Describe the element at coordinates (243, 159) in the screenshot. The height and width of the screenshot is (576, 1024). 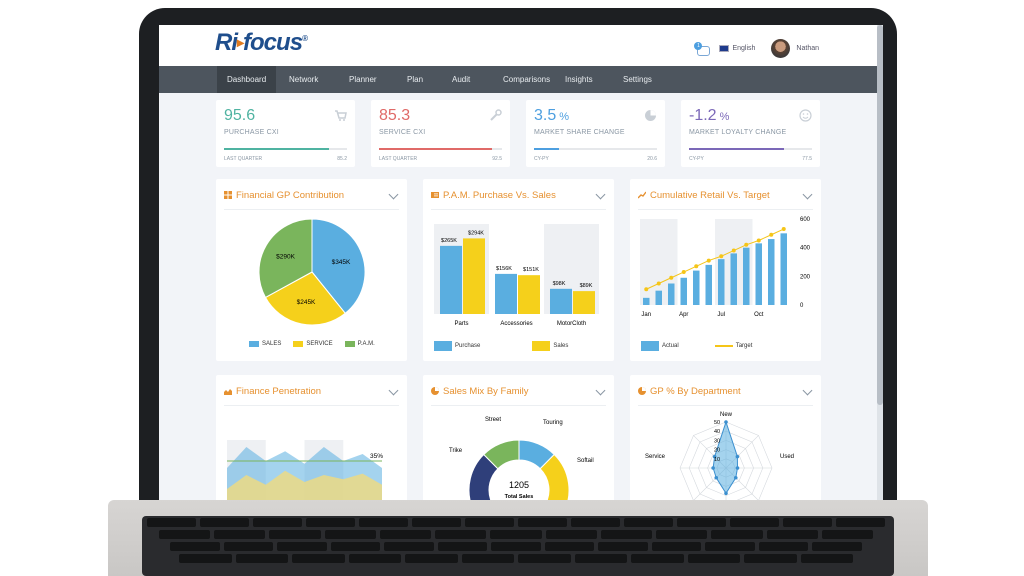
I see `kpi-foot-label: LAST QUARTER` at that location.